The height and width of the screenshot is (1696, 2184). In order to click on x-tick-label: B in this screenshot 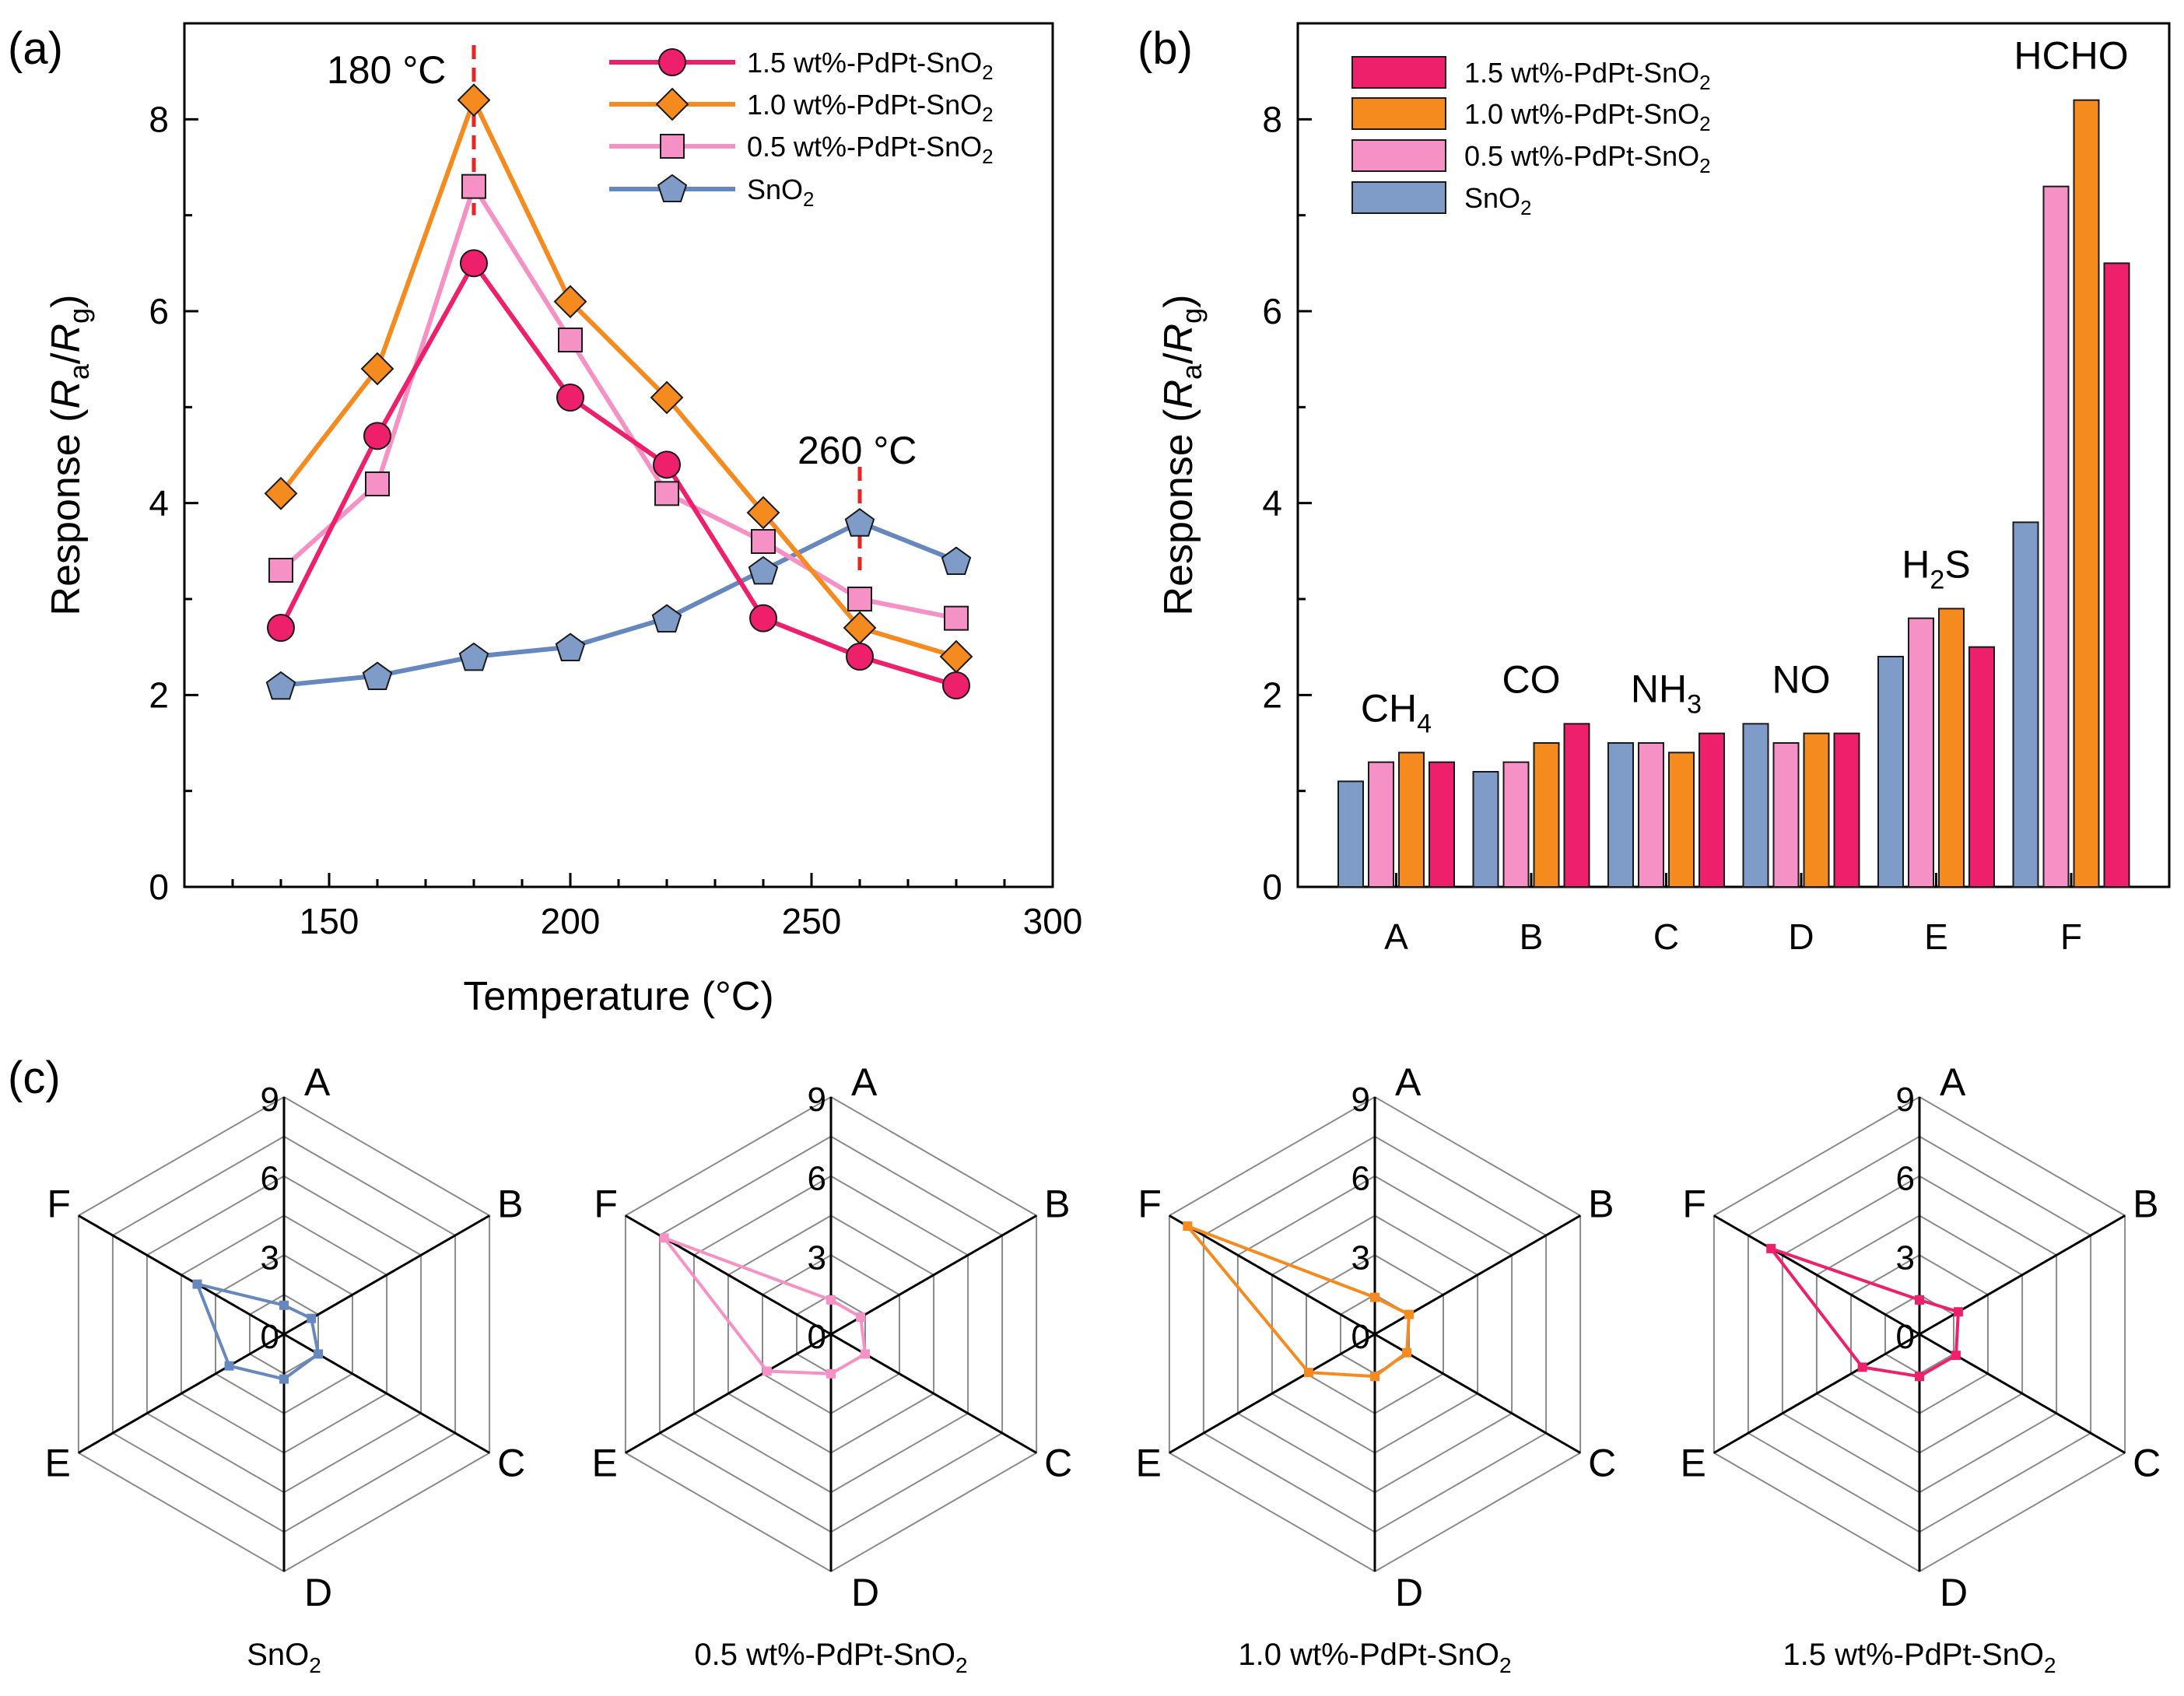, I will do `click(1532, 937)`.